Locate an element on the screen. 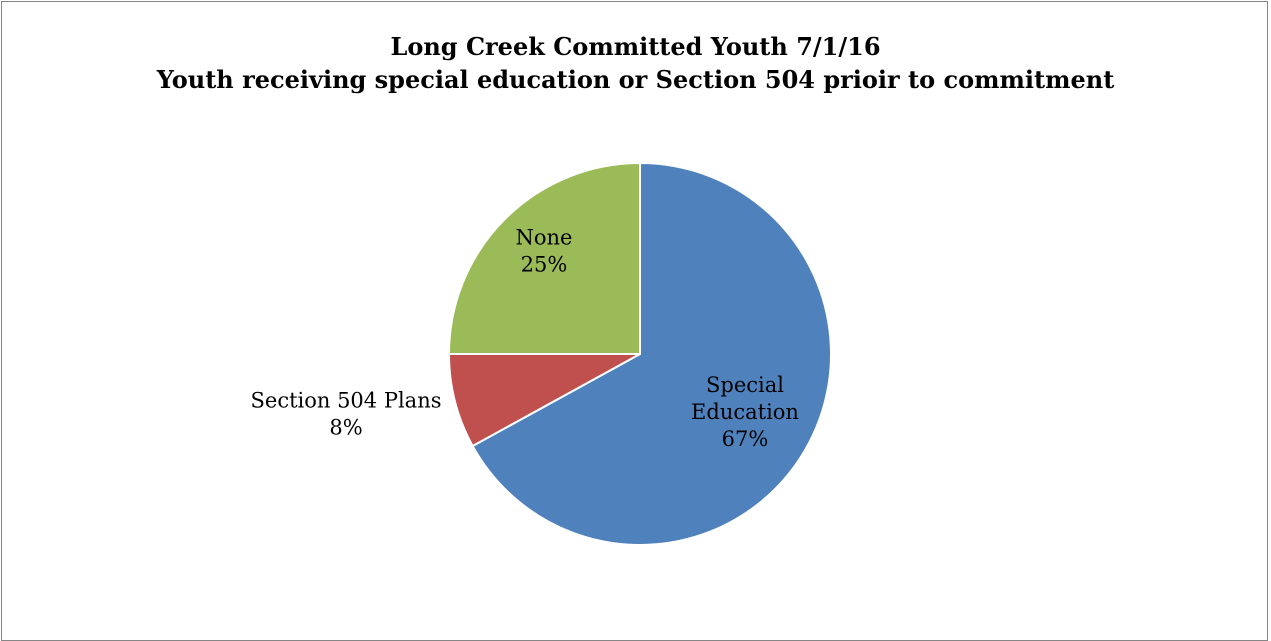 This screenshot has width=1271, height=641. slice-label-2: None 25% is located at coordinates (544, 251).